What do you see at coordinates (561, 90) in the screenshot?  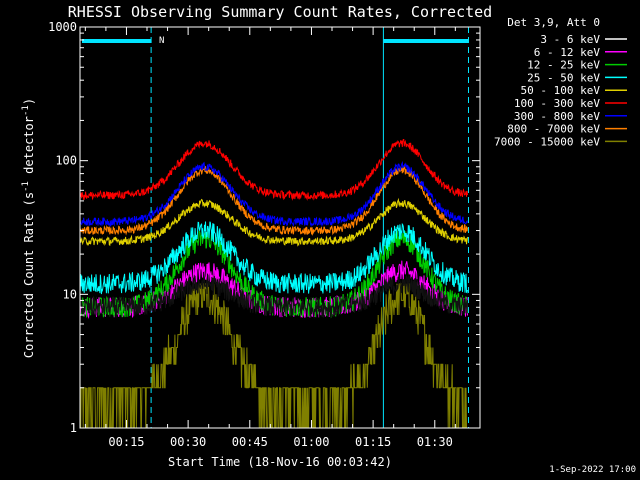 I see `legend-label: 50 - 100 keV` at bounding box center [561, 90].